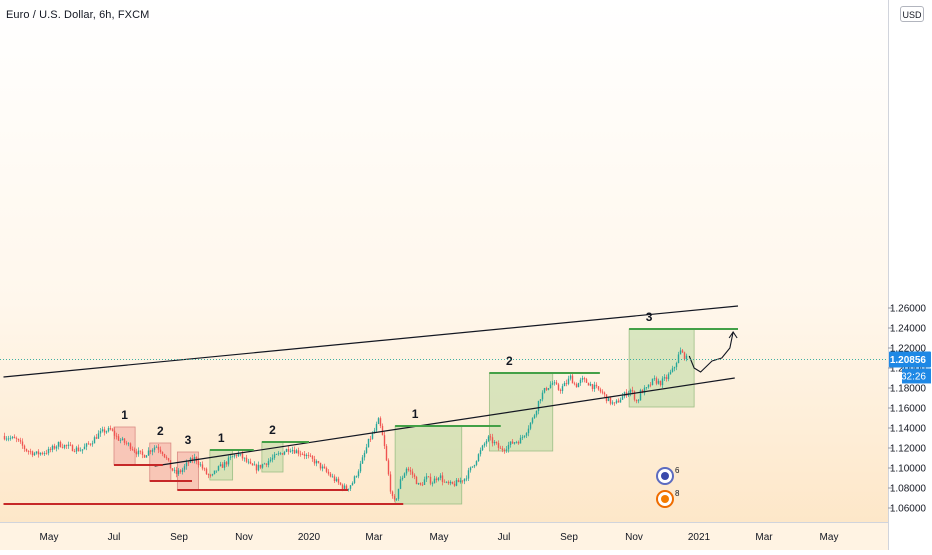  I want to click on price-tick-label: 1.12000, so click(908, 449).